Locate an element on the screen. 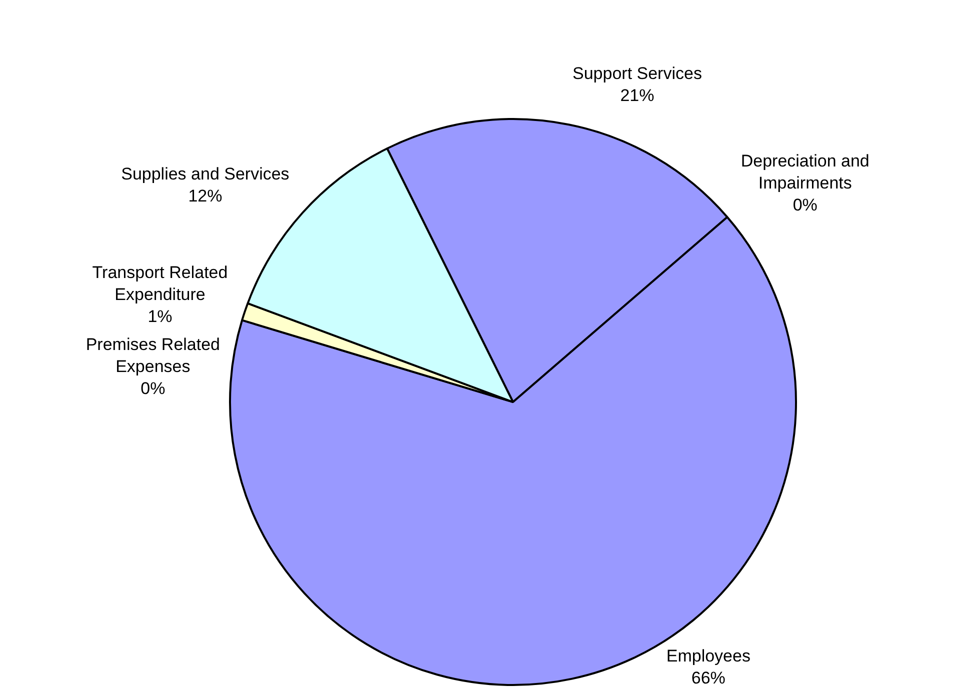 This screenshot has width=959, height=700. data-label: 1% is located at coordinates (160, 316).